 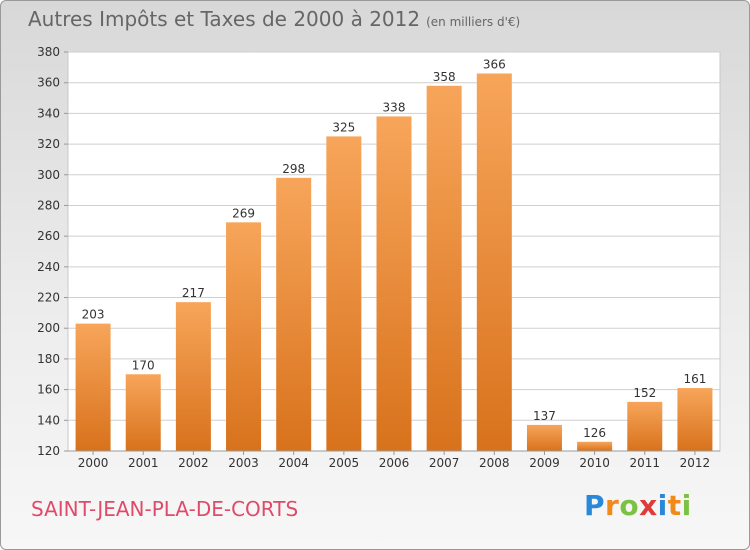 What do you see at coordinates (494, 463) in the screenshot?
I see `x-tick-label: 2008` at bounding box center [494, 463].